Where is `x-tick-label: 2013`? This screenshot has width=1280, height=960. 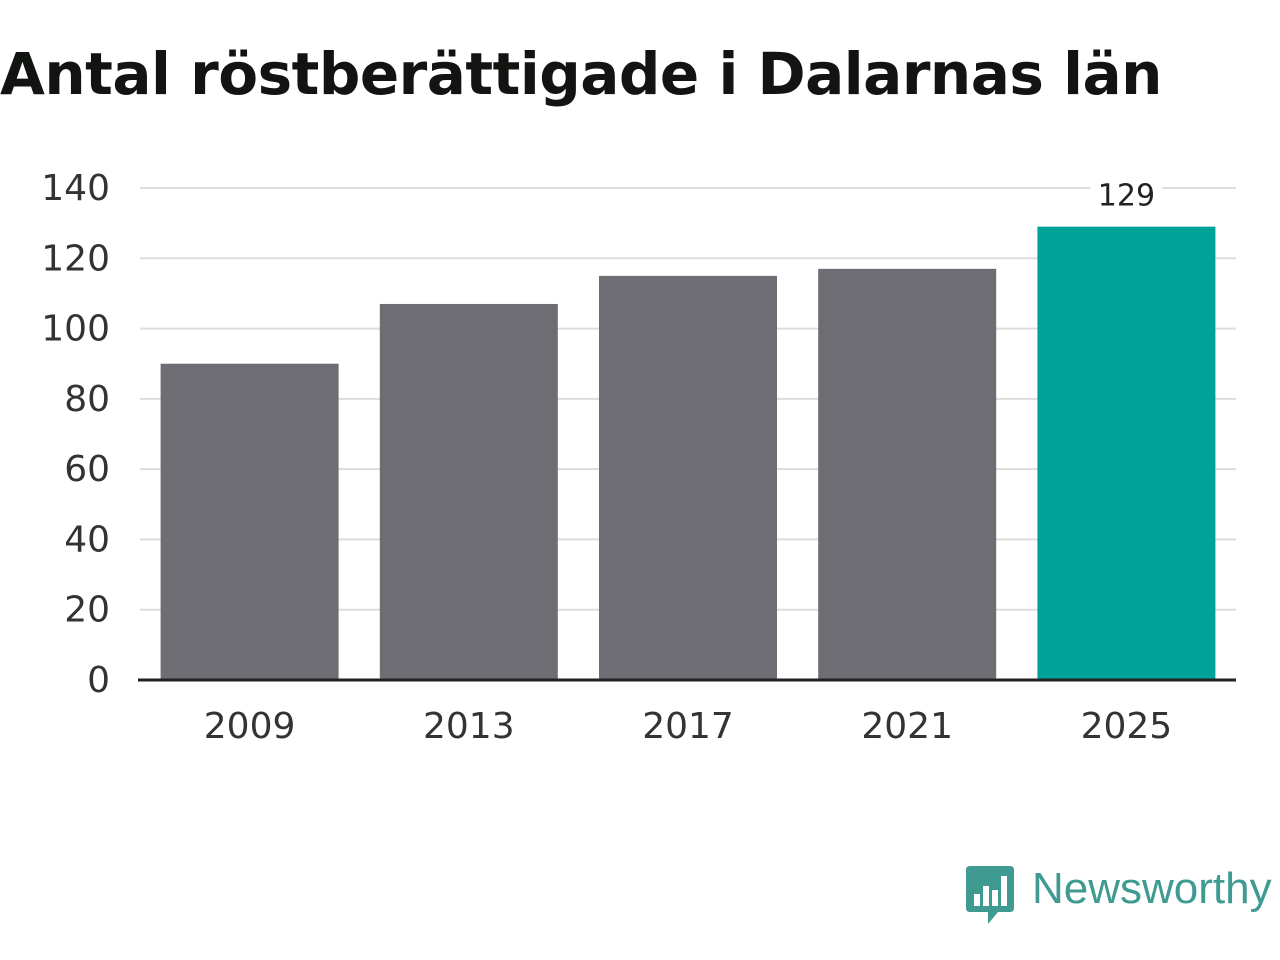 x-tick-label: 2013 is located at coordinates (469, 726).